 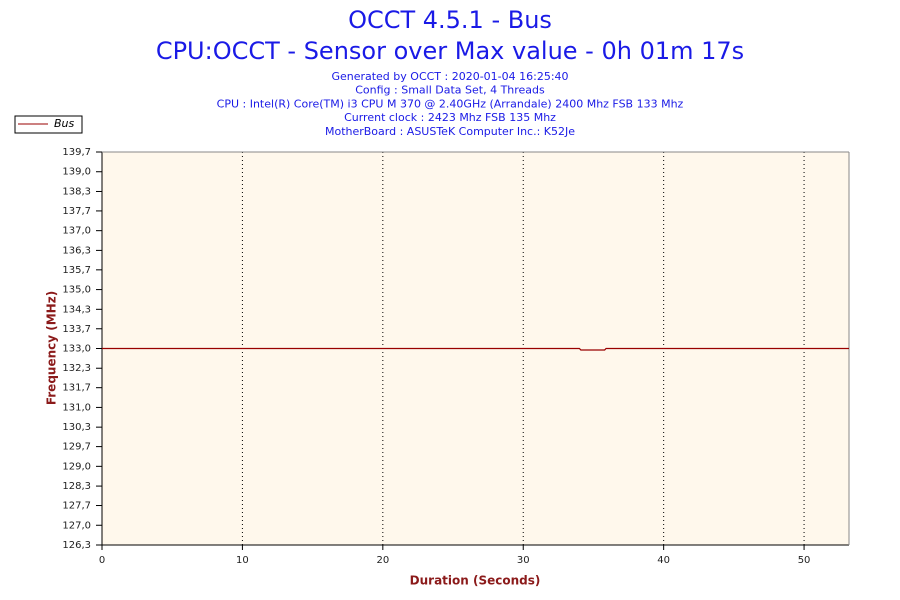 What do you see at coordinates (475, 581) in the screenshot?
I see `x-axis-label: Duration (Seconds)` at bounding box center [475, 581].